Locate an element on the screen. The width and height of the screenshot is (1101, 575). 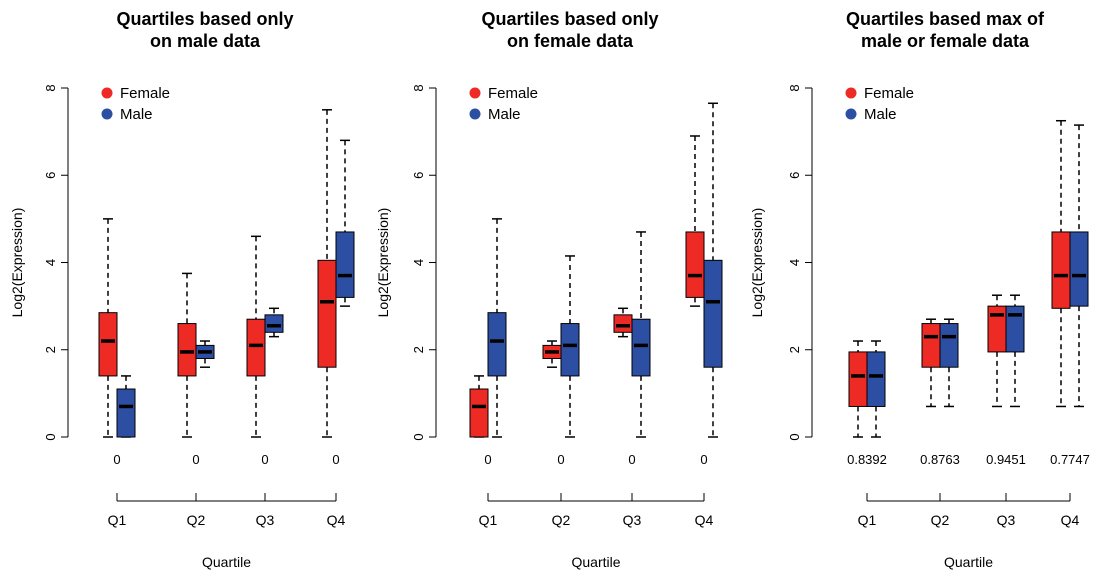
pvalue-label: 0.8763 is located at coordinates (940, 459).